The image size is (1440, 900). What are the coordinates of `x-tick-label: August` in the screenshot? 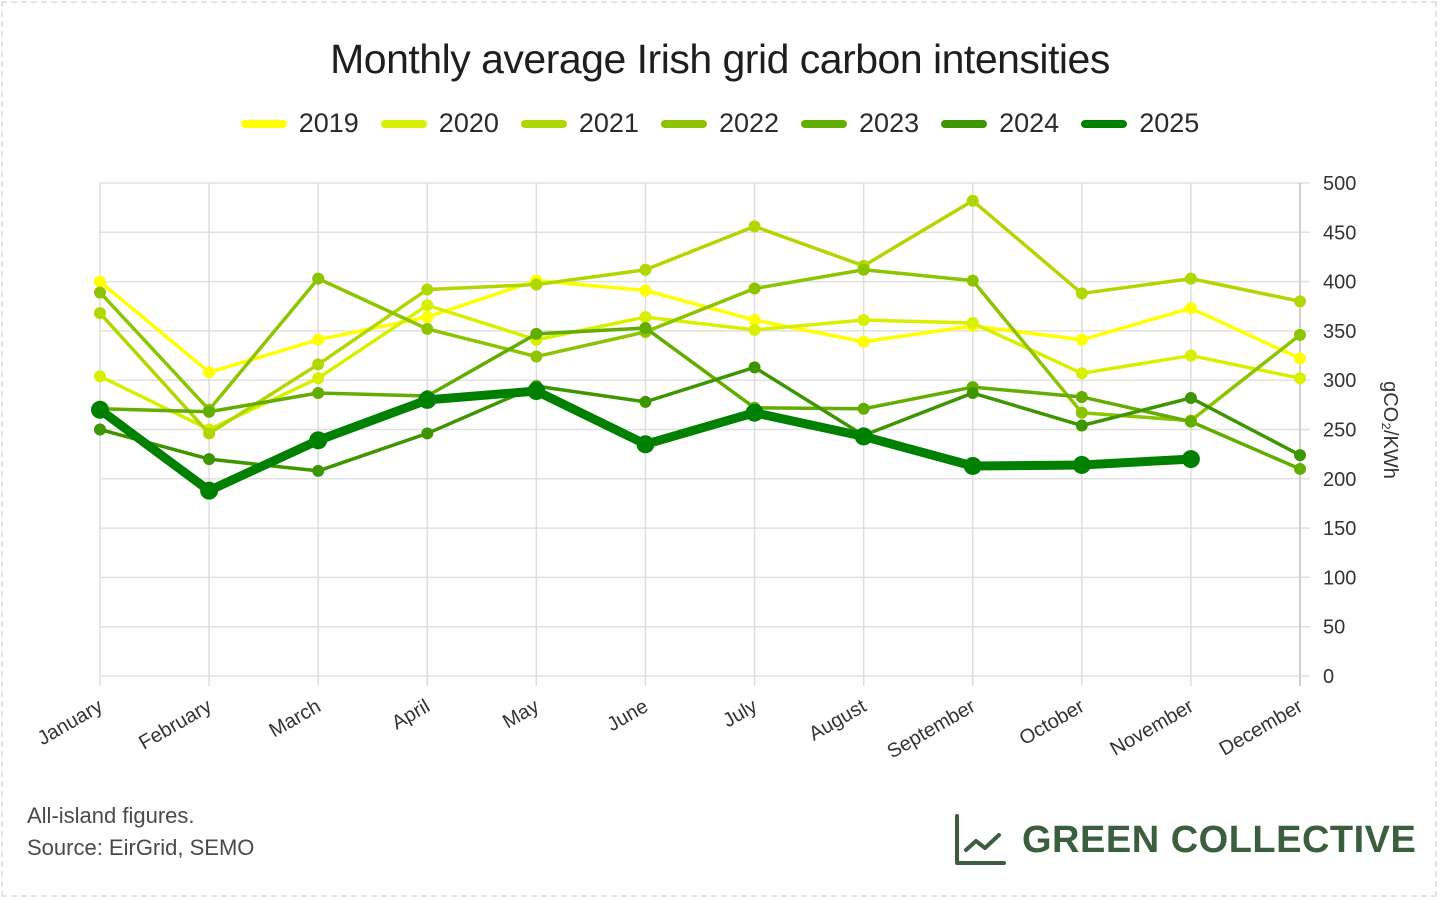 It's located at (837, 720).